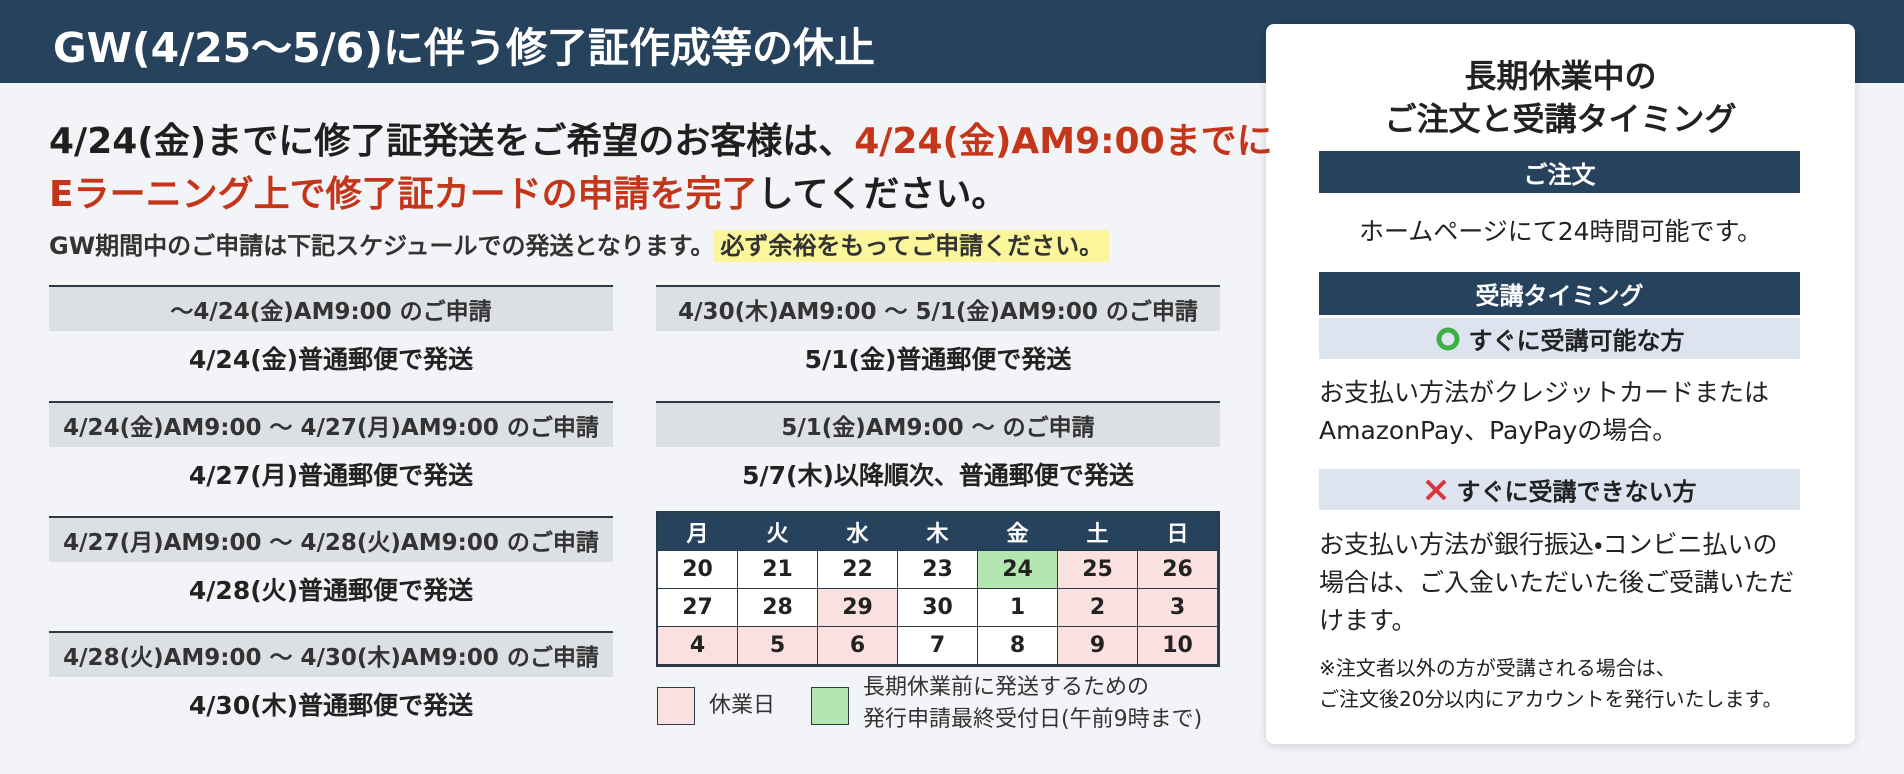  What do you see at coordinates (1178, 570) in the screenshot?
I see `calendar-day: 26` at bounding box center [1178, 570].